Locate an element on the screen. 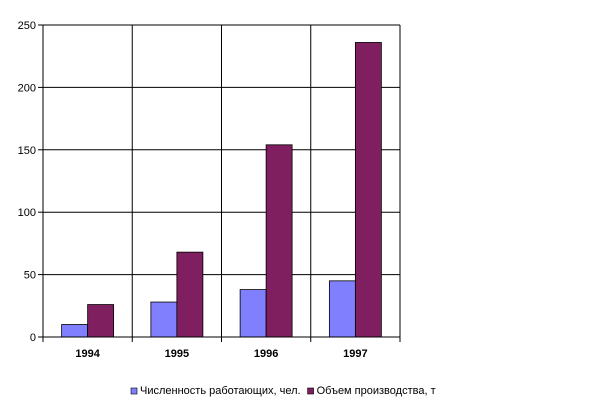 The image size is (593, 410). legend-label: Объем производства, т is located at coordinates (376, 391).